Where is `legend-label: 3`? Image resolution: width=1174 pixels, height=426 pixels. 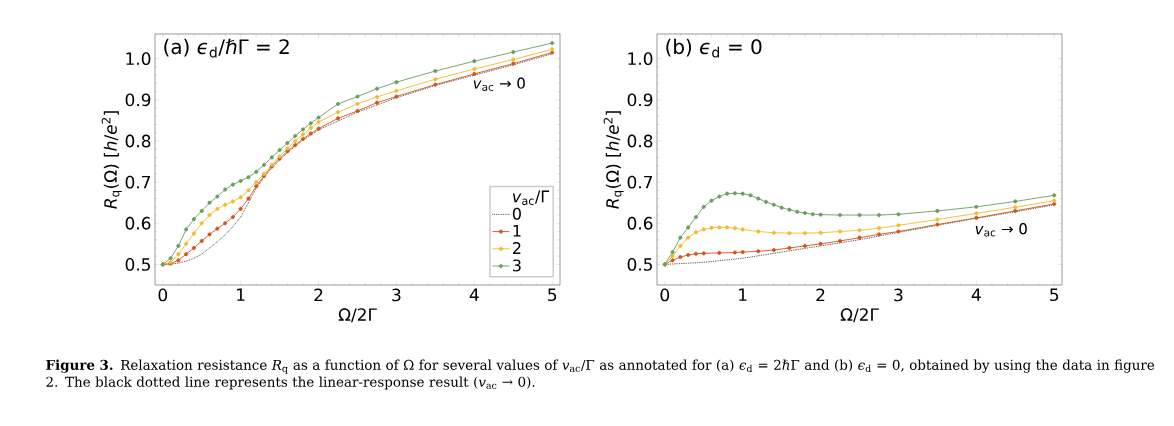 legend-label: 3 is located at coordinates (517, 265).